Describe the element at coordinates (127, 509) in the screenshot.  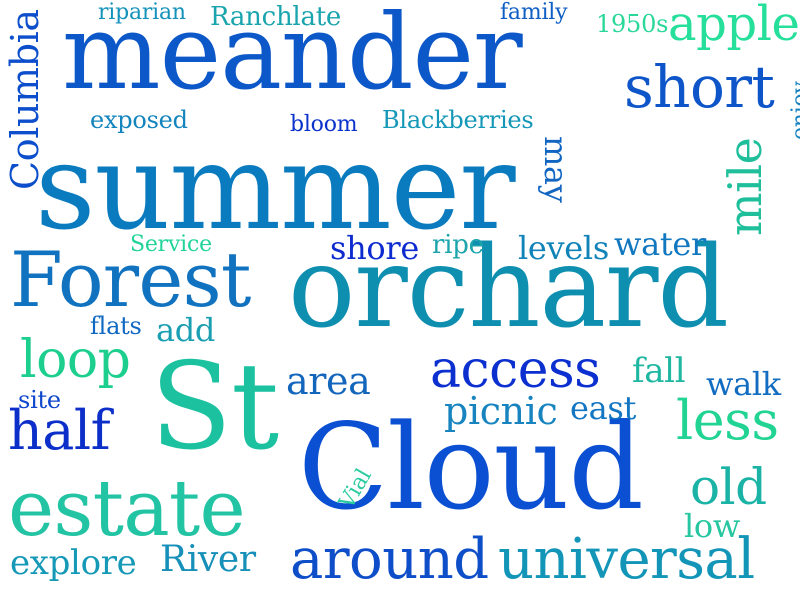
I see `word-estate: estate` at that location.